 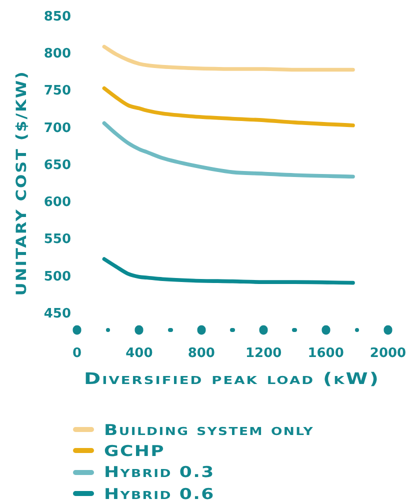 What do you see at coordinates (326, 354) in the screenshot?
I see `x-tick-label: 1600` at bounding box center [326, 354].